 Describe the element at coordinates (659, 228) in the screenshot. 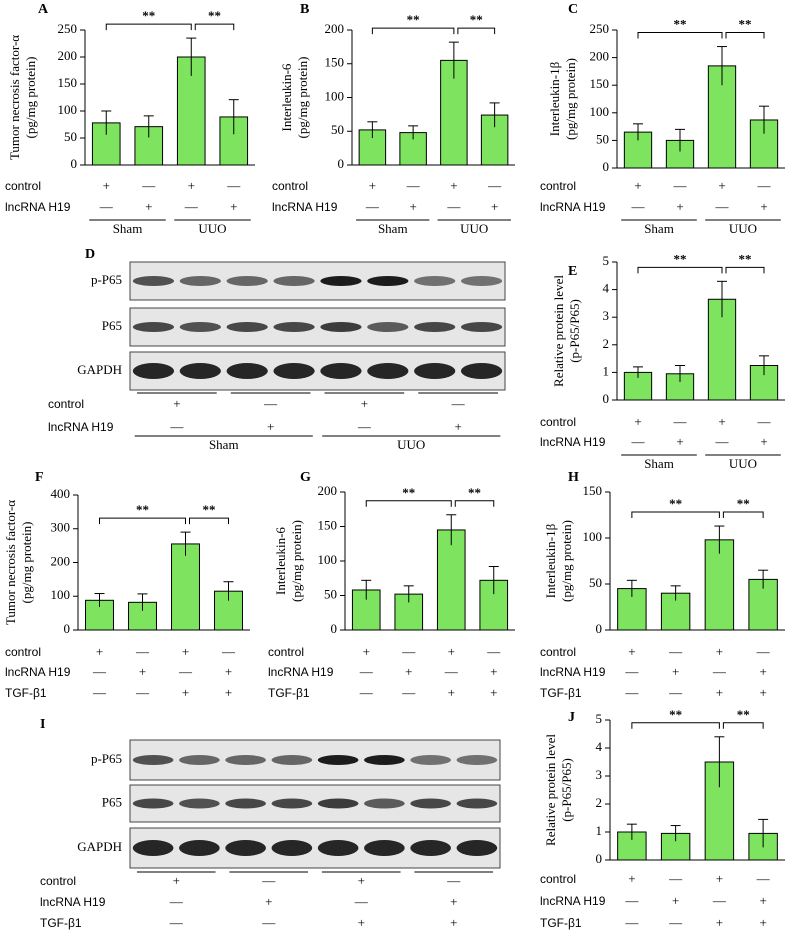

I see `group-label: Sham` at that location.